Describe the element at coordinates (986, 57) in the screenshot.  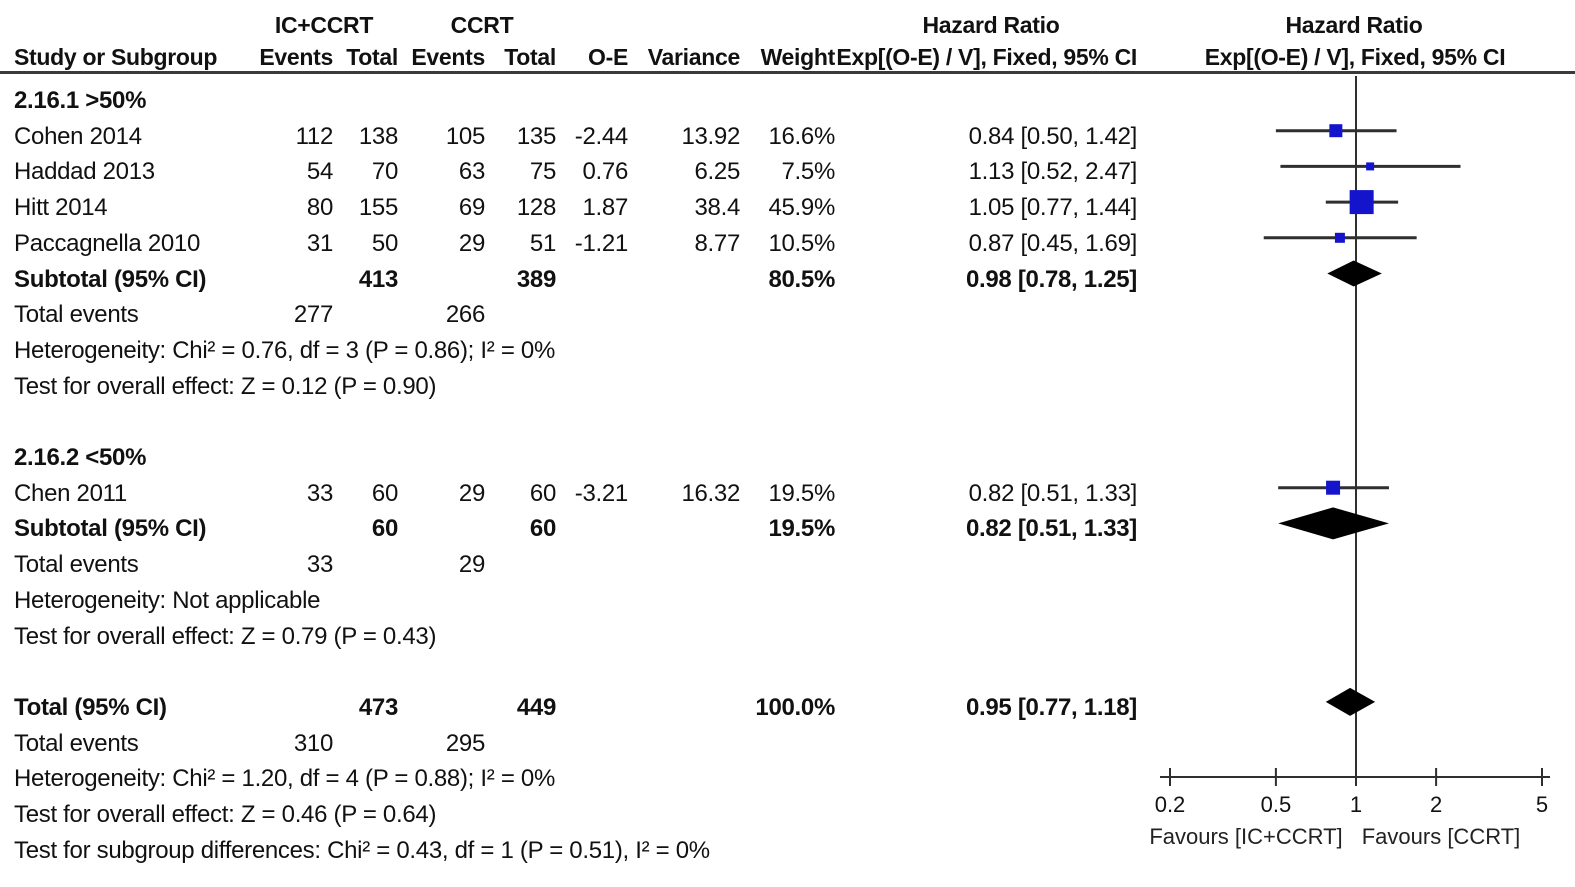
I see `col-header-ci-text: Exp[(O-E) / V], Fixed, 95% CI` at that location.